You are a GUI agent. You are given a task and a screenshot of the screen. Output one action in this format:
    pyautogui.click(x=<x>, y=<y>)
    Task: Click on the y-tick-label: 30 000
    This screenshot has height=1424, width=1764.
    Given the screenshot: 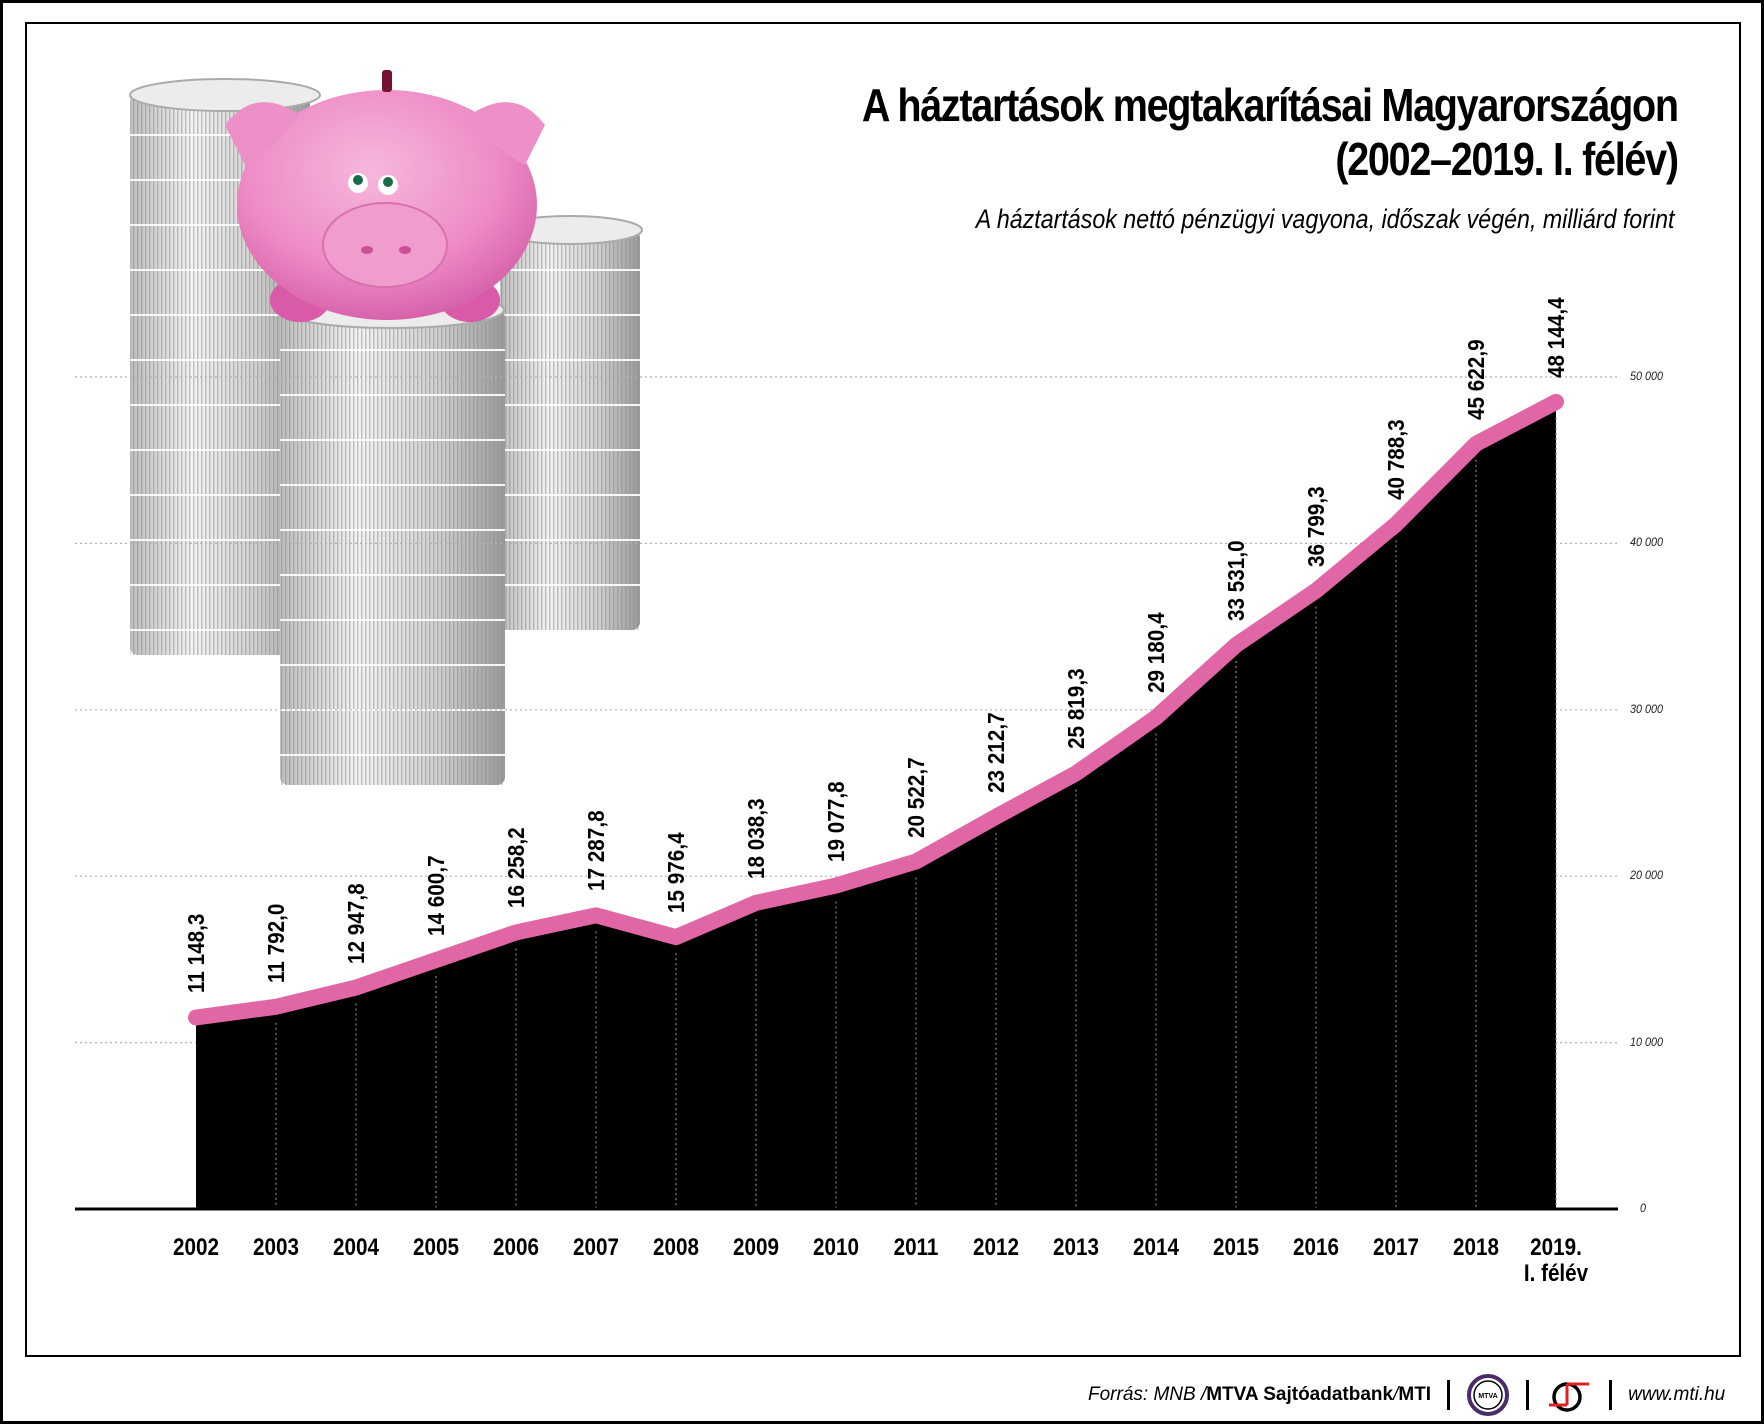 What is the action you would take?
    pyautogui.click(x=1647, y=708)
    